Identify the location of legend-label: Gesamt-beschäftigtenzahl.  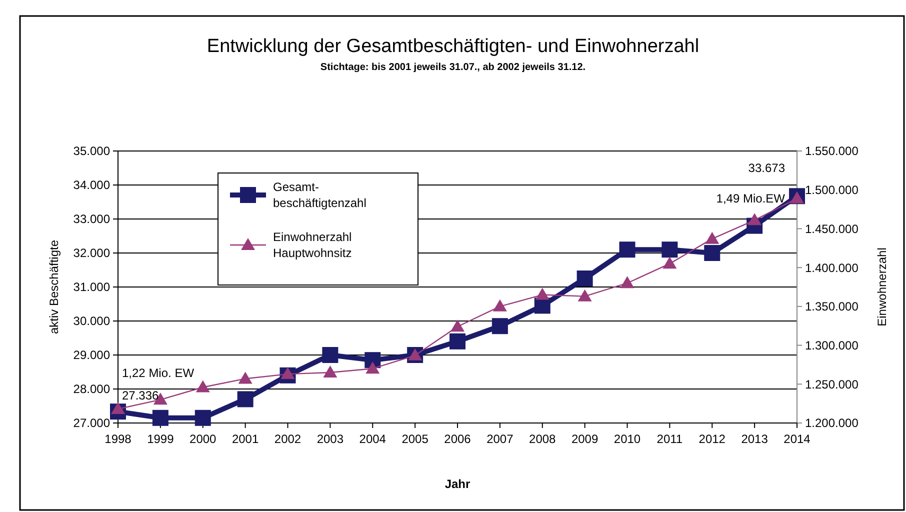
(319, 195).